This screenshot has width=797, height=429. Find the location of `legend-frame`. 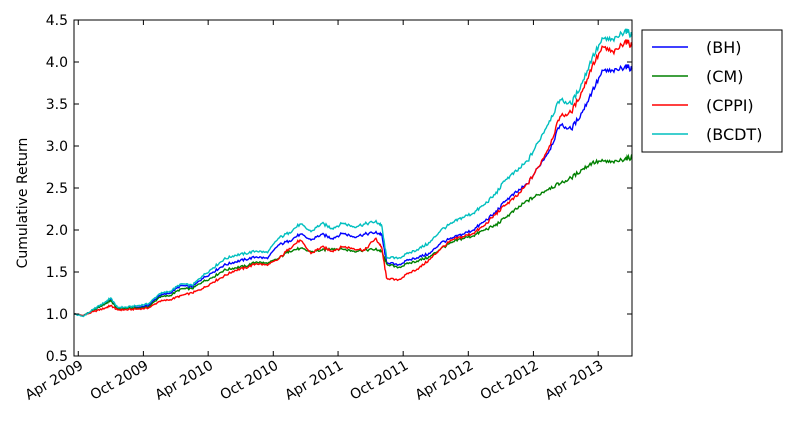

legend-frame is located at coordinates (712, 91).